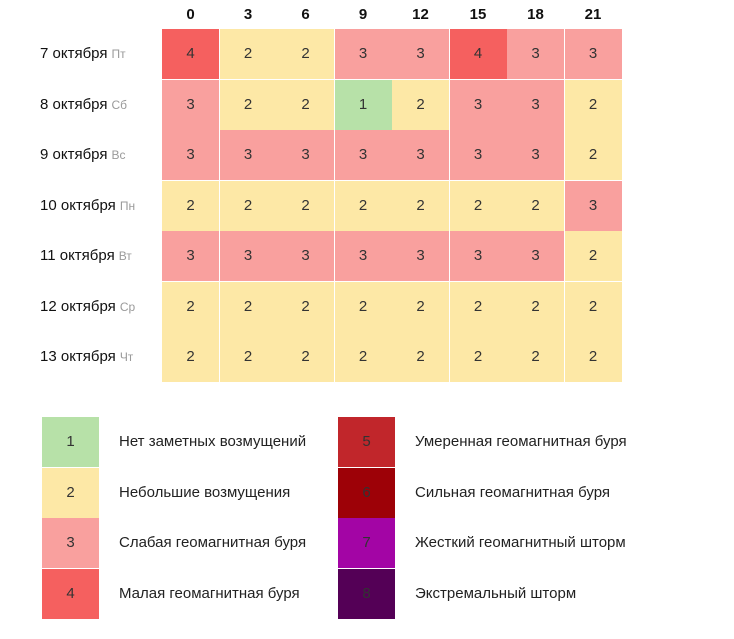 Image resolution: width=734 pixels, height=639 pixels. I want to click on legend-item: 5 Умеренная геомагнитная буря, so click(498, 442).